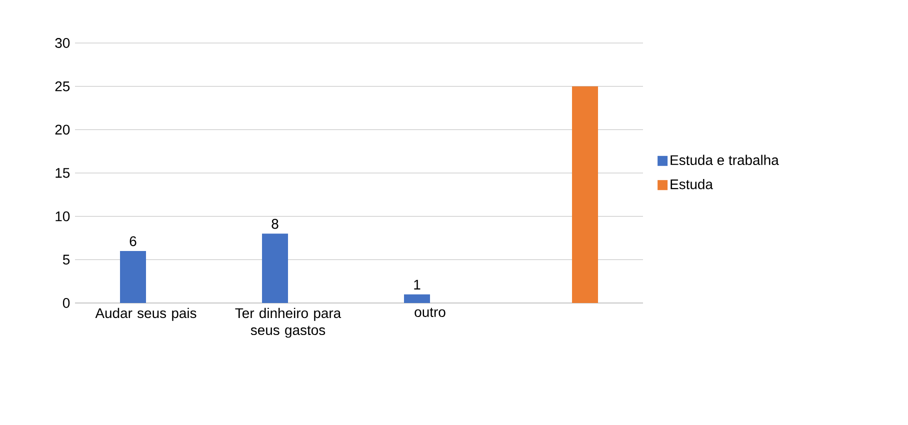 The image size is (908, 425). I want to click on y-tick-label: 25, so click(62, 86).